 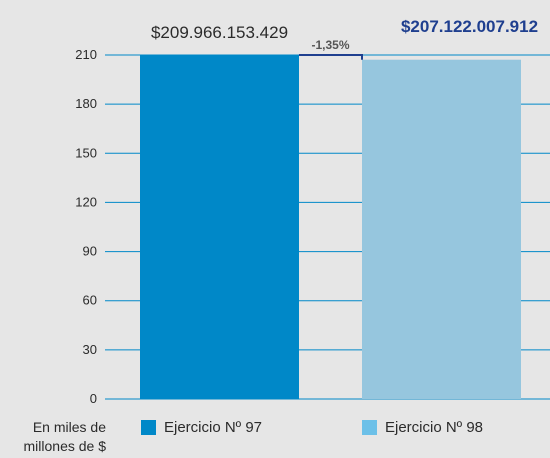 What do you see at coordinates (90, 300) in the screenshot?
I see `y-tick-label-60: 60` at bounding box center [90, 300].